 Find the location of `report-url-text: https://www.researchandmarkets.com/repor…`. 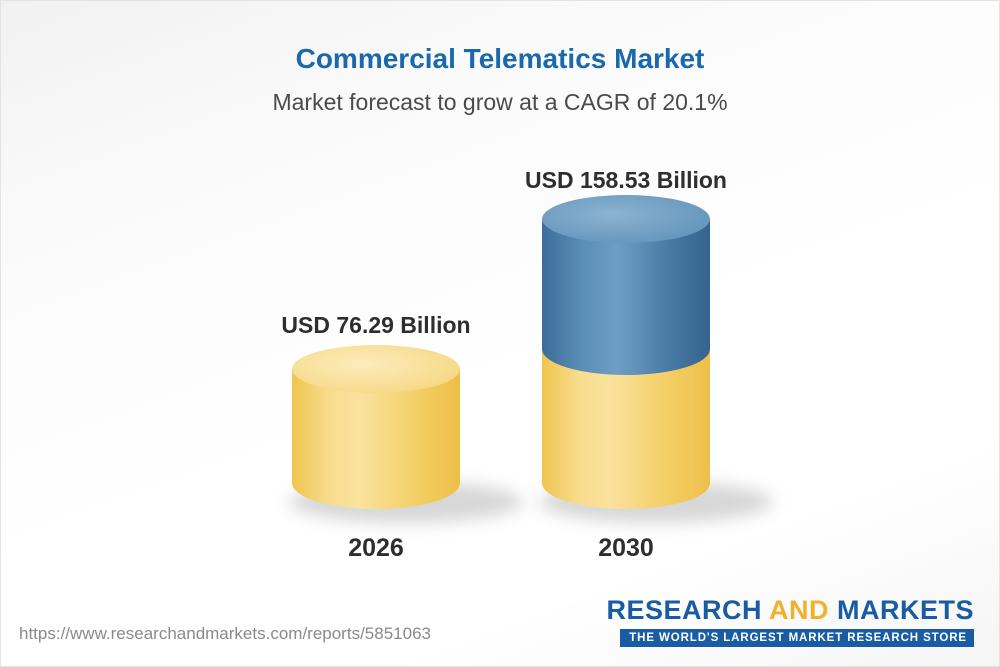

report-url-text: https://www.researchandmarkets.com/repor… is located at coordinates (225, 633).